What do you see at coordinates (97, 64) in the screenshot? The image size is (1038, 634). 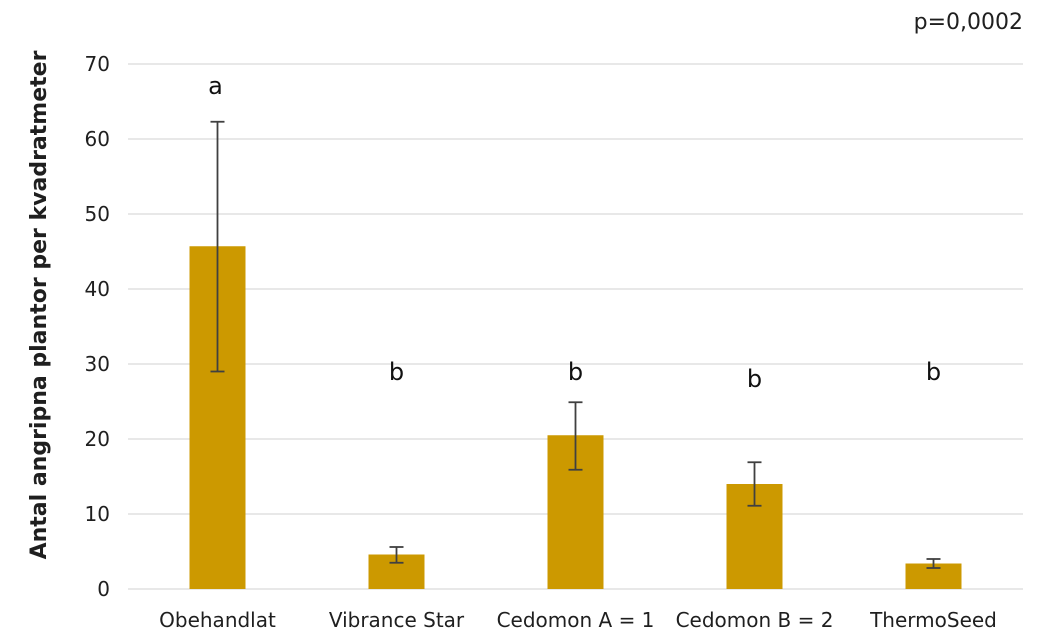 I see `y-tick-label: 70` at bounding box center [97, 64].